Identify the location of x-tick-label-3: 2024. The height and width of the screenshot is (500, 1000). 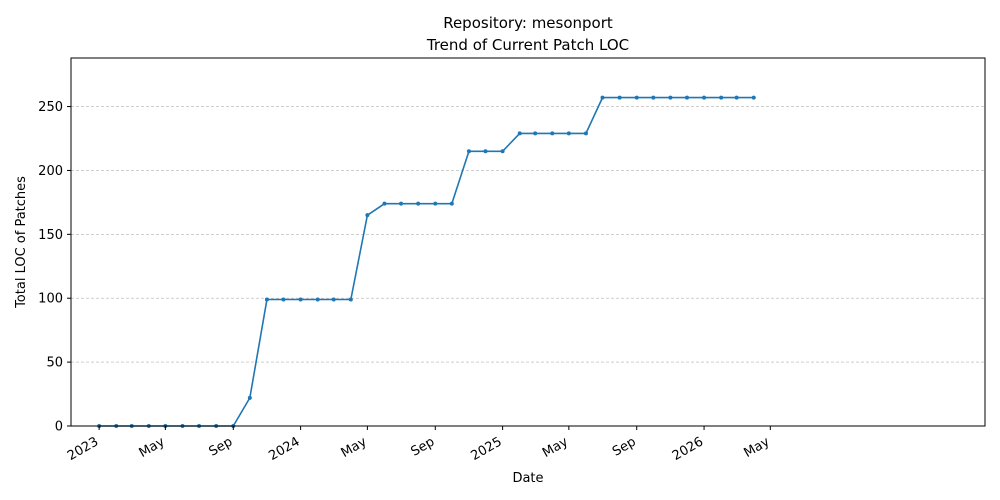
(284, 449).